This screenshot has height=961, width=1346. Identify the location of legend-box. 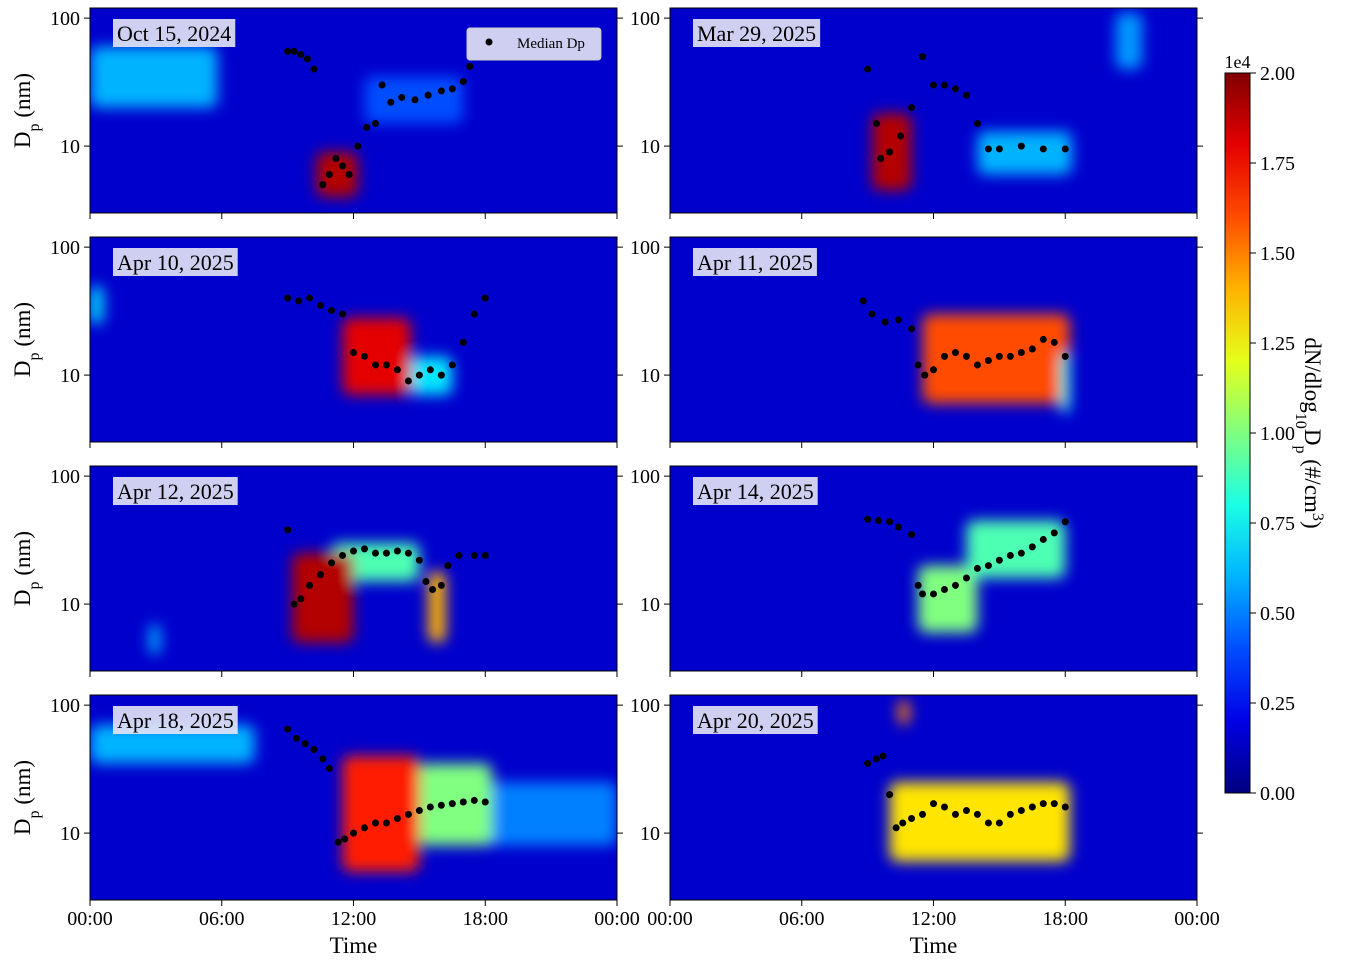
(534, 44).